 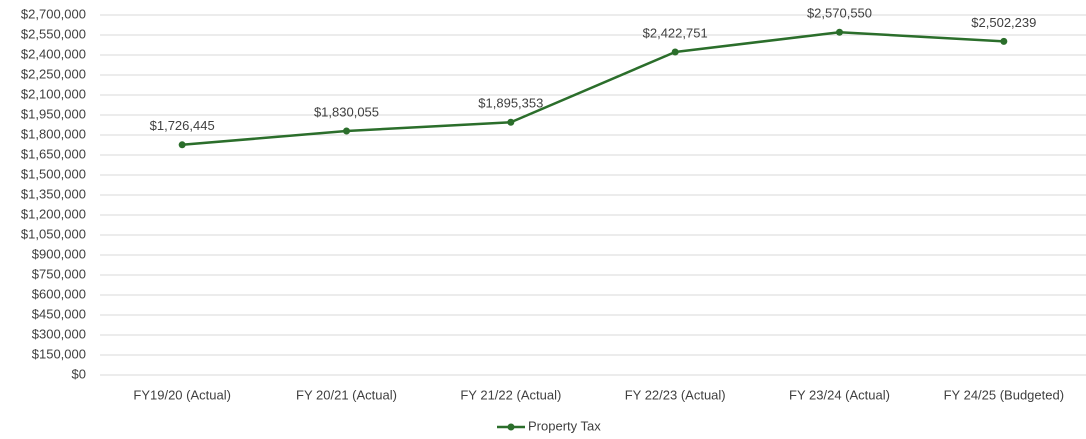 What do you see at coordinates (1003, 22) in the screenshot?
I see `data-label: $2,502,239` at bounding box center [1003, 22].